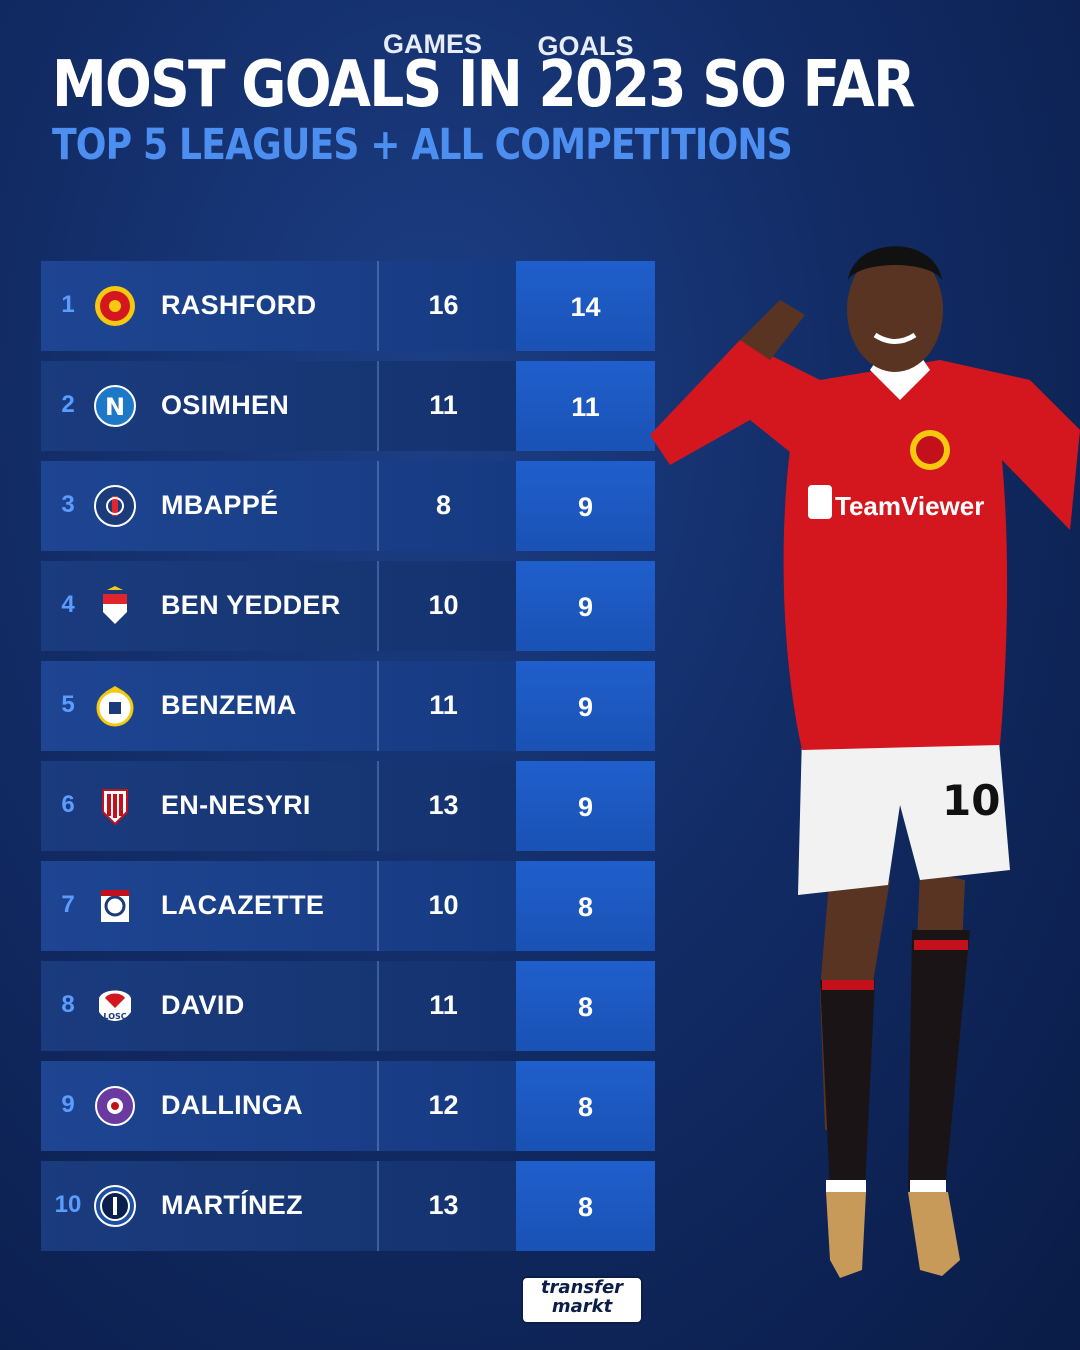  What do you see at coordinates (582, 1306) in the screenshot?
I see `logo-line-2: markt` at bounding box center [582, 1306].